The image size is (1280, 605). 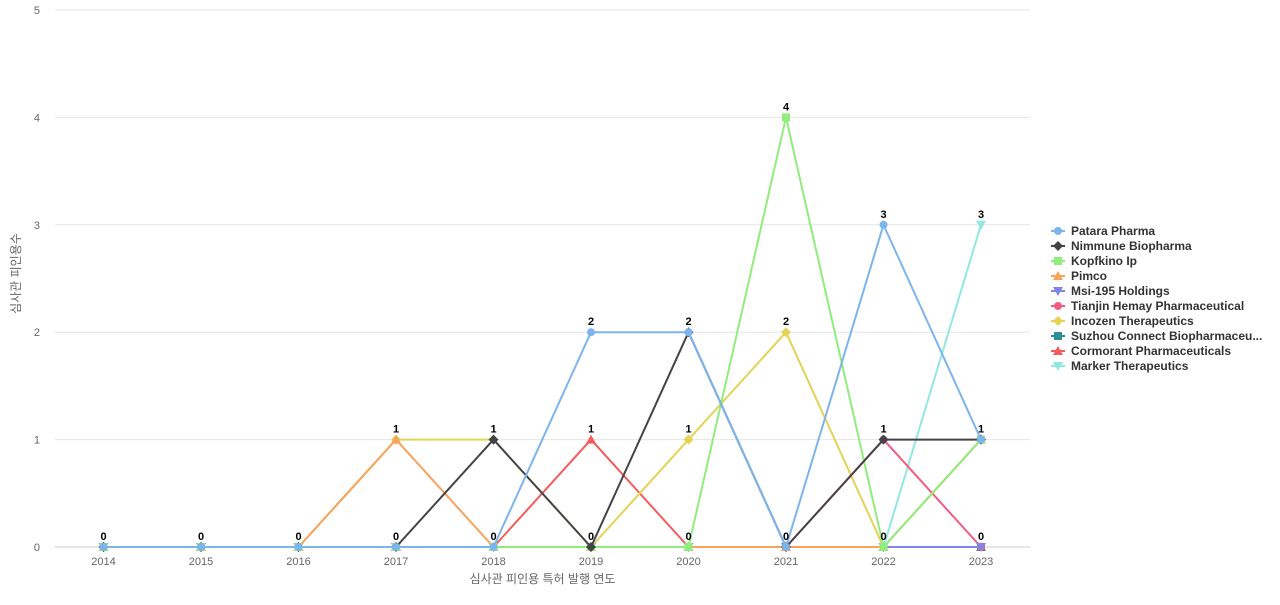 What do you see at coordinates (543, 578) in the screenshot?
I see `x-axis-title: 심사관 피인용 특허 발행 연도` at bounding box center [543, 578].